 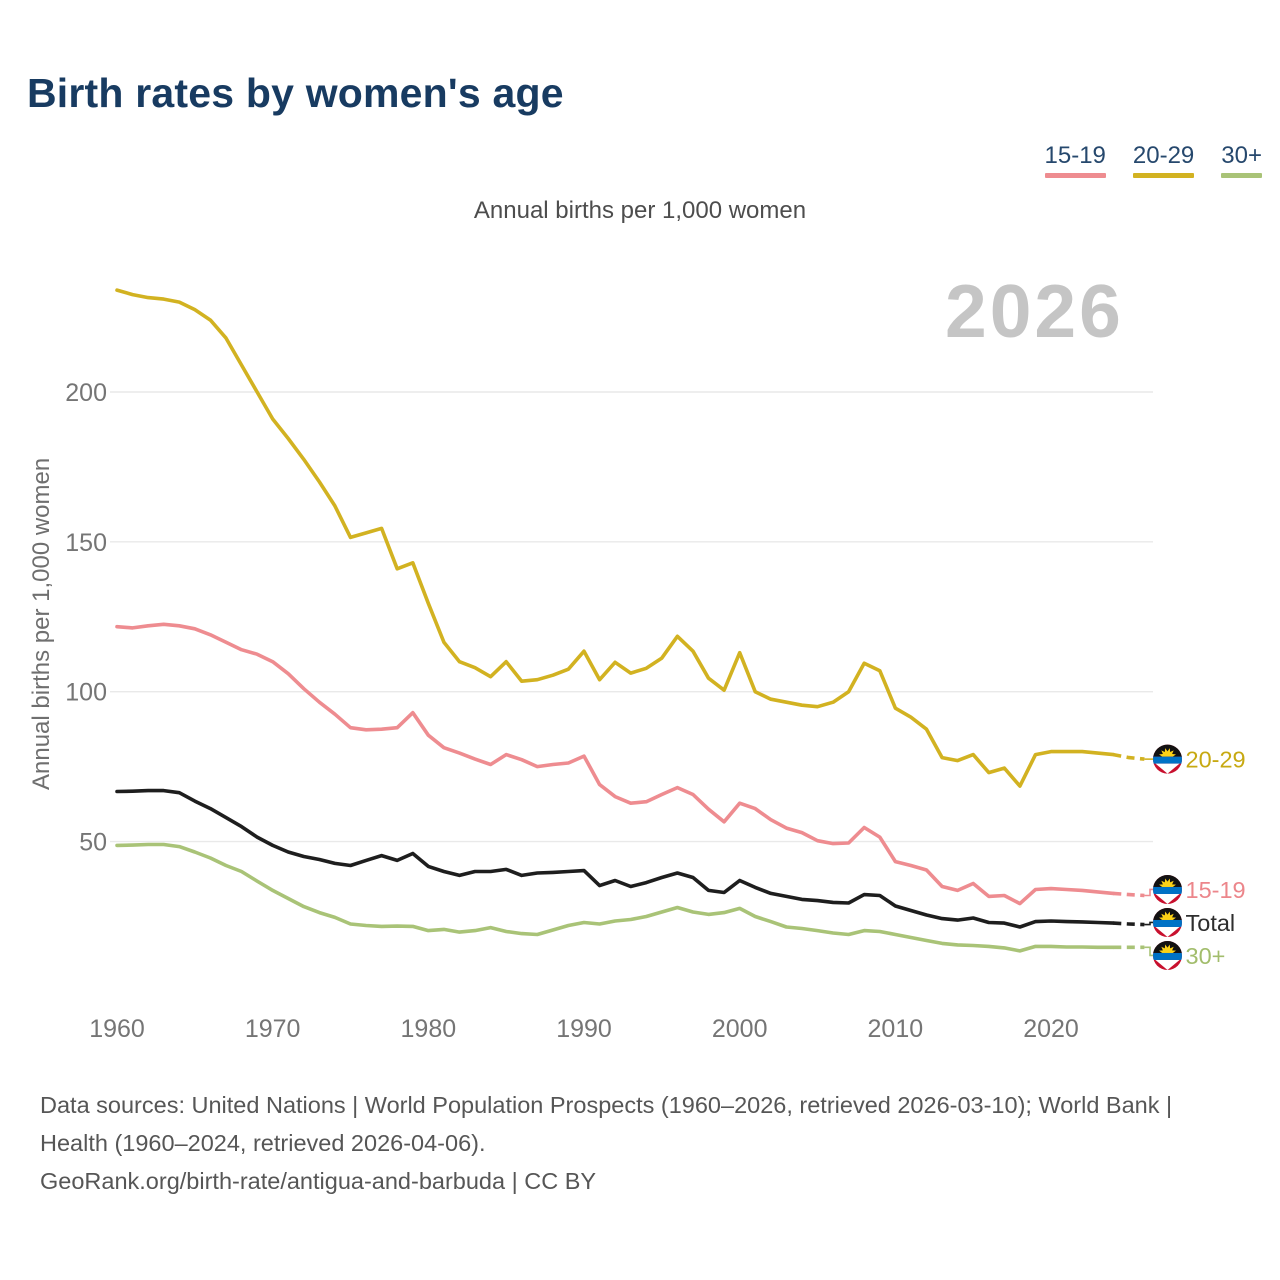 What do you see at coordinates (273, 1029) in the screenshot?
I see `x-tick-label-1970: 1970` at bounding box center [273, 1029].